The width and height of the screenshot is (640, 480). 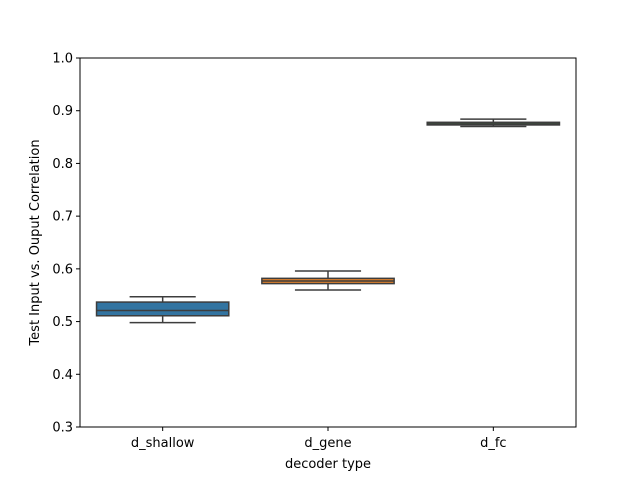 I want to click on x-axis: d_shallow d_gene d_fc, so click(x=319, y=439).